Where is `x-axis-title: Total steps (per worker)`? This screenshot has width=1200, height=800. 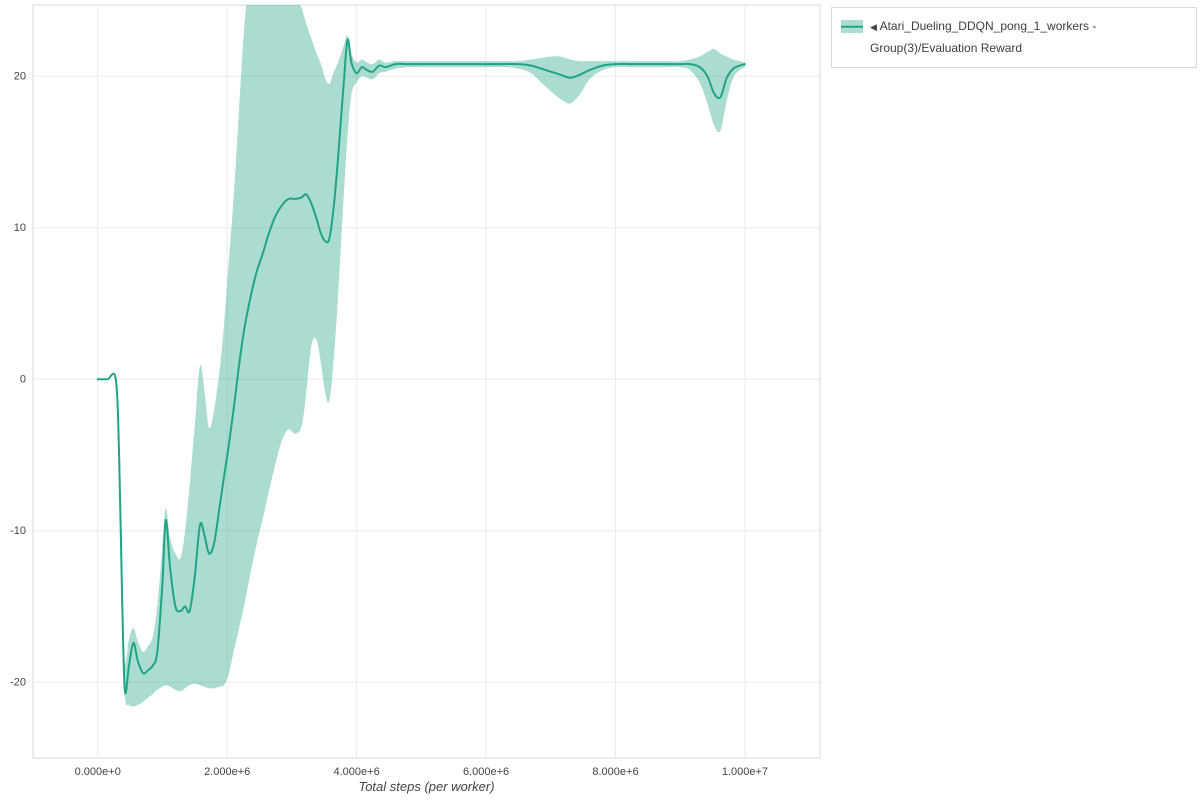 x-axis-title: Total steps (per worker) is located at coordinates (426, 786).